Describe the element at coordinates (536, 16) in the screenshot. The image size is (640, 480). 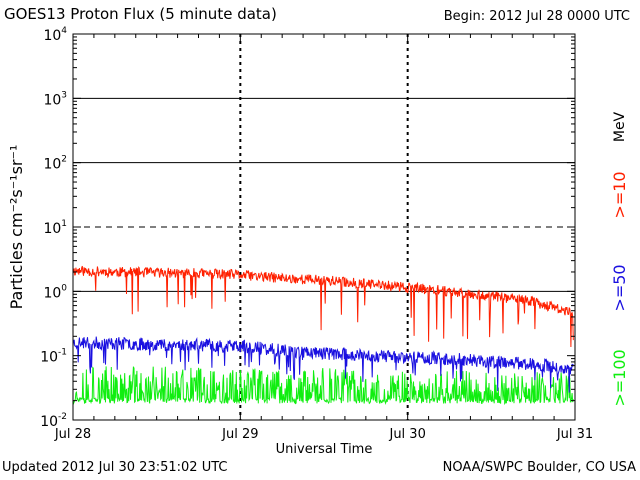
I see `begin-label: Begin: 2012 Jul 28 0000 UTC` at that location.